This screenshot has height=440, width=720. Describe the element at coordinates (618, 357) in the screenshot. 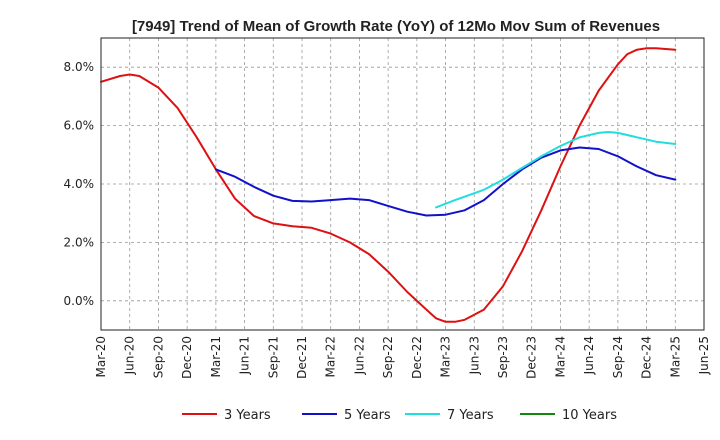

I see `x-tick-label: Sep-24` at that location.